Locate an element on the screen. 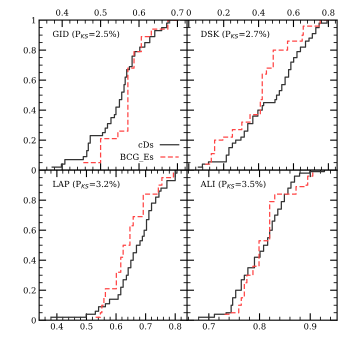  legend-label: cDs is located at coordinates (146, 145).